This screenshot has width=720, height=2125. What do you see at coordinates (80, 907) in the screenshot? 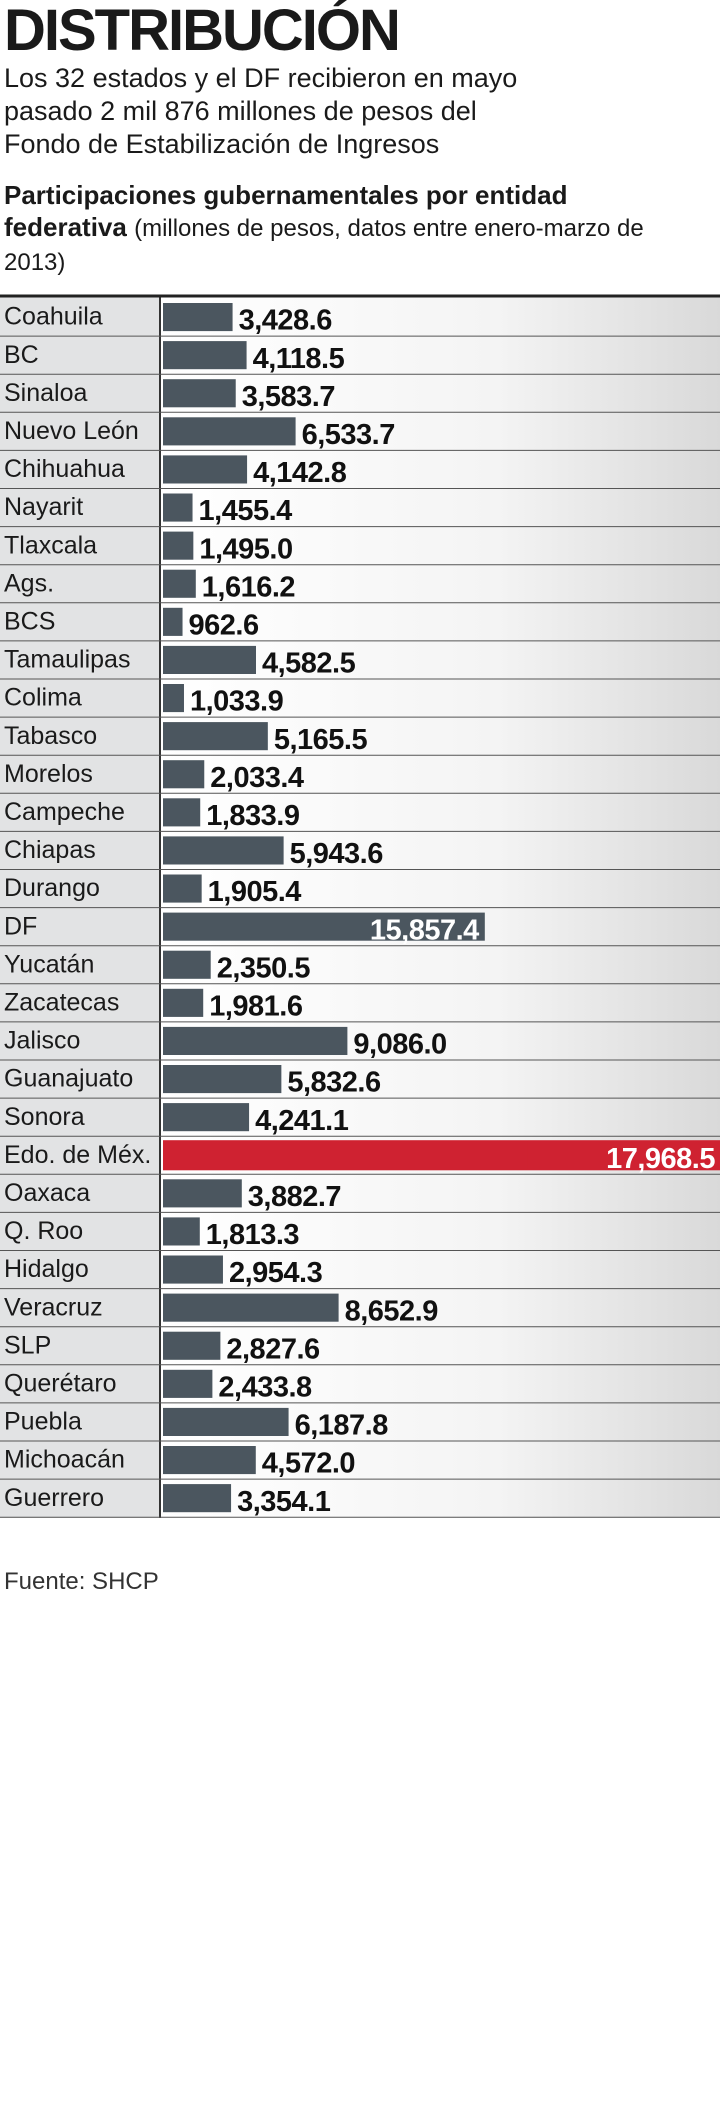
I see `label-column` at bounding box center [80, 907].